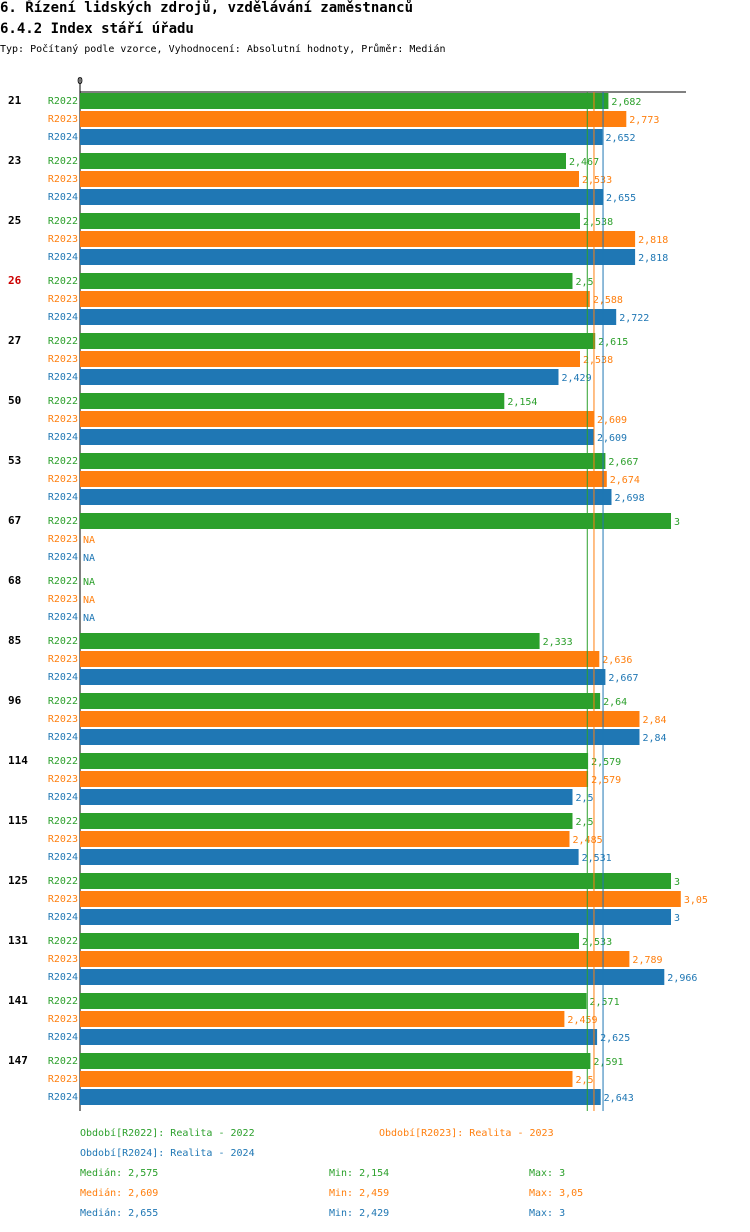 The width and height of the screenshot is (750, 1232). I want to click on stat-min-r2022: Min: 2,154, so click(359, 1173).